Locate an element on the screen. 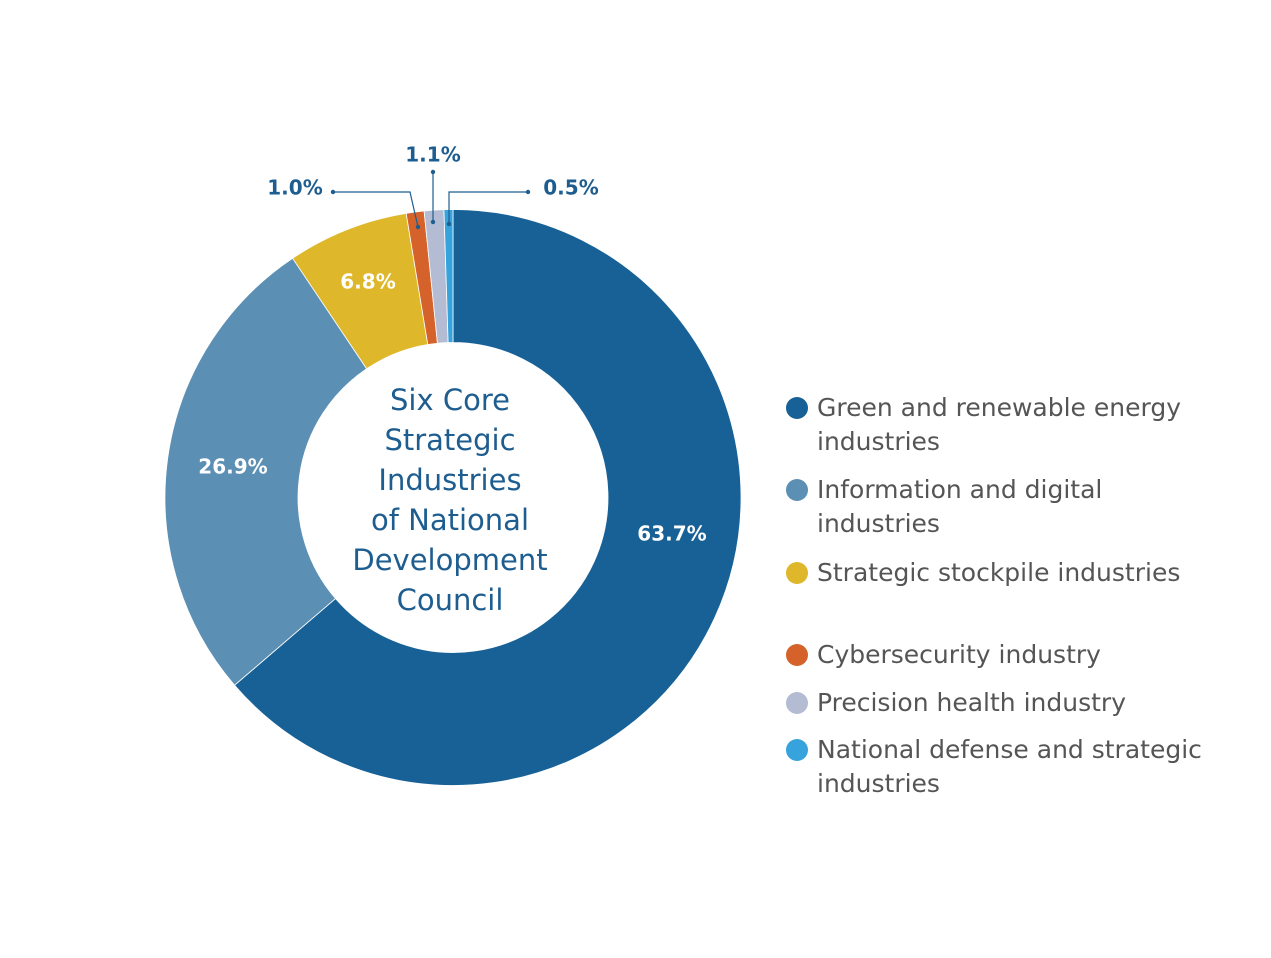 This screenshot has width=1271, height=958. data-label: 1.0% is located at coordinates (294, 188).